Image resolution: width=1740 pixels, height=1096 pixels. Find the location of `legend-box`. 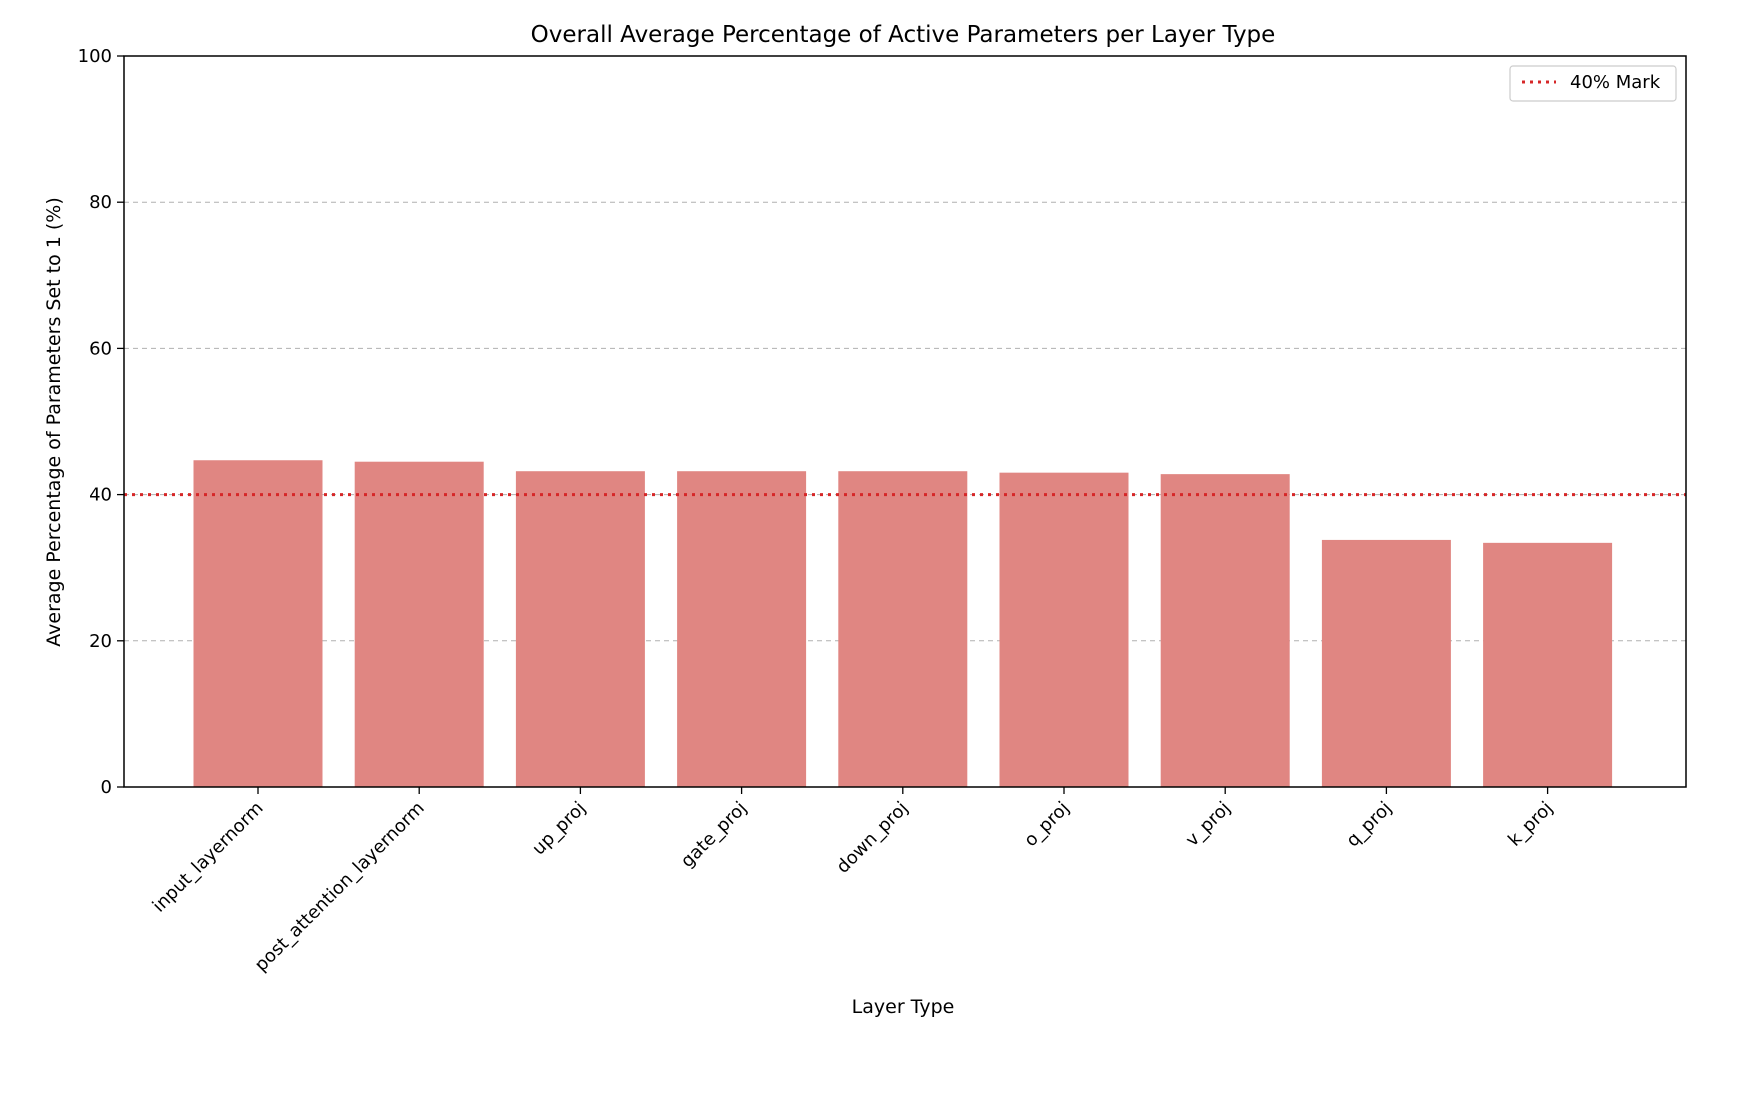

legend-box is located at coordinates (1593, 83).